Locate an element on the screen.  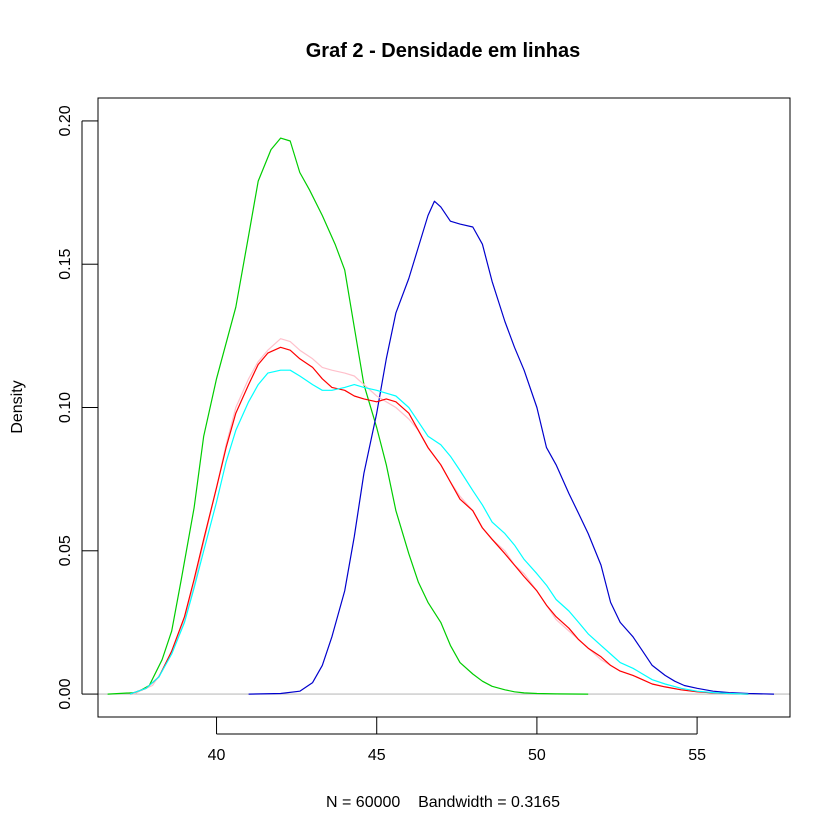
y-tick-label: 0.15 is located at coordinates (65, 264).